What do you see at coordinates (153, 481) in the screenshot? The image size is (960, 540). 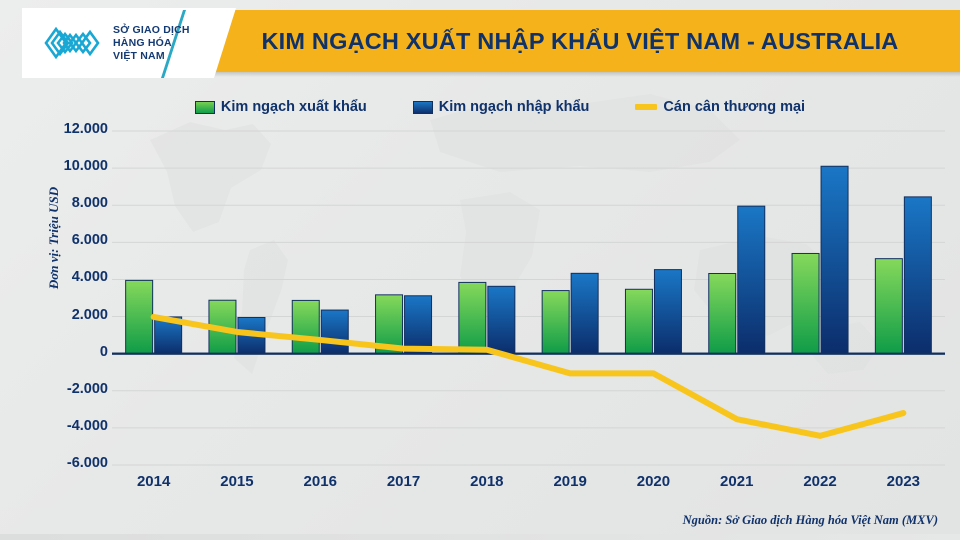 I see `x-axis-tick-label: 2014` at bounding box center [153, 481].